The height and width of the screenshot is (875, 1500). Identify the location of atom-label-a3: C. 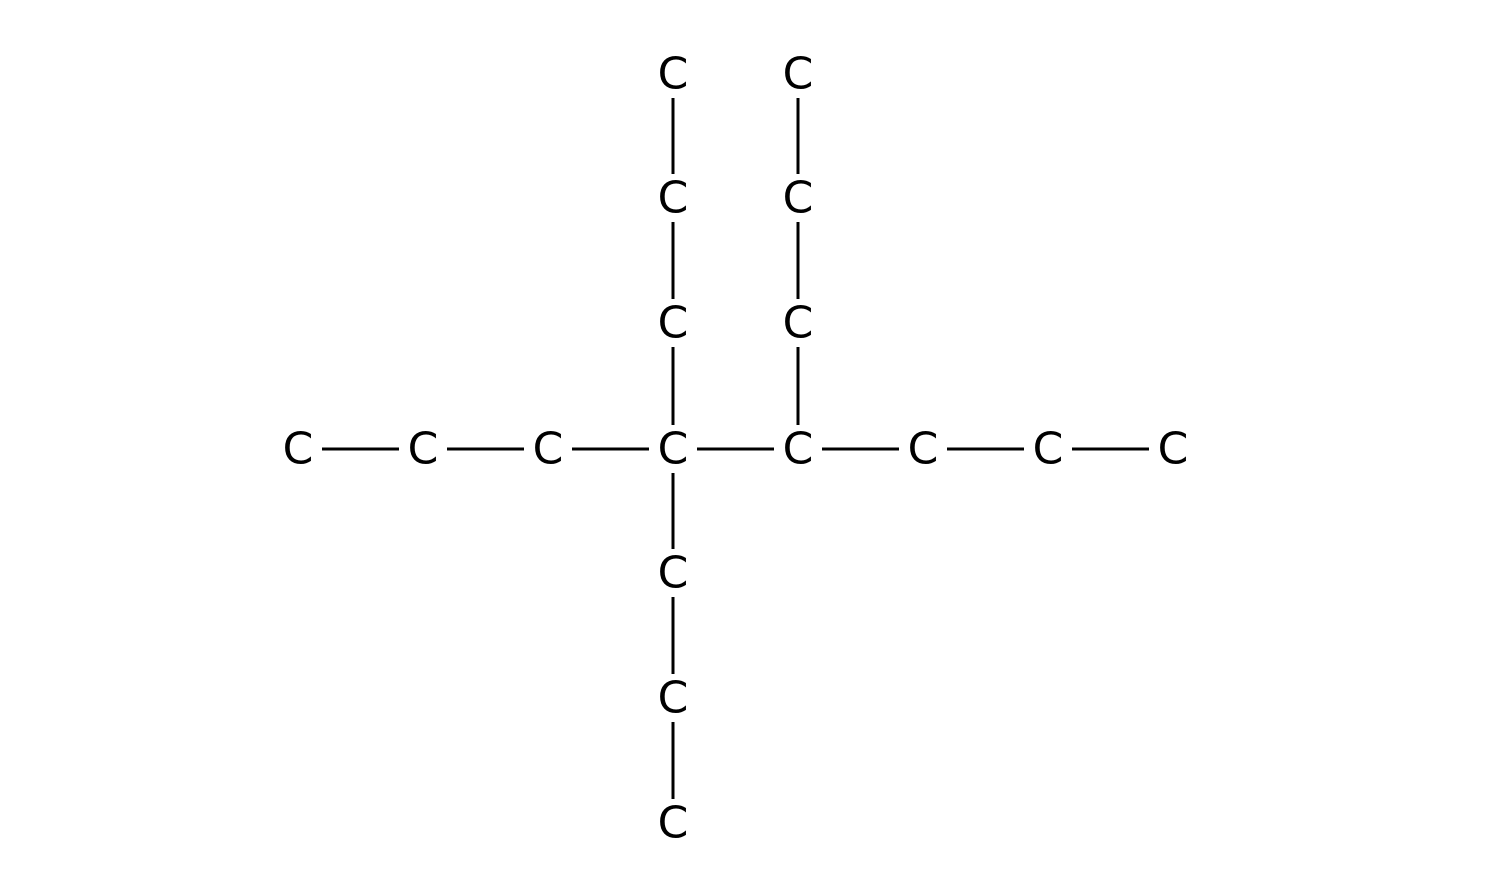
(673, 323).